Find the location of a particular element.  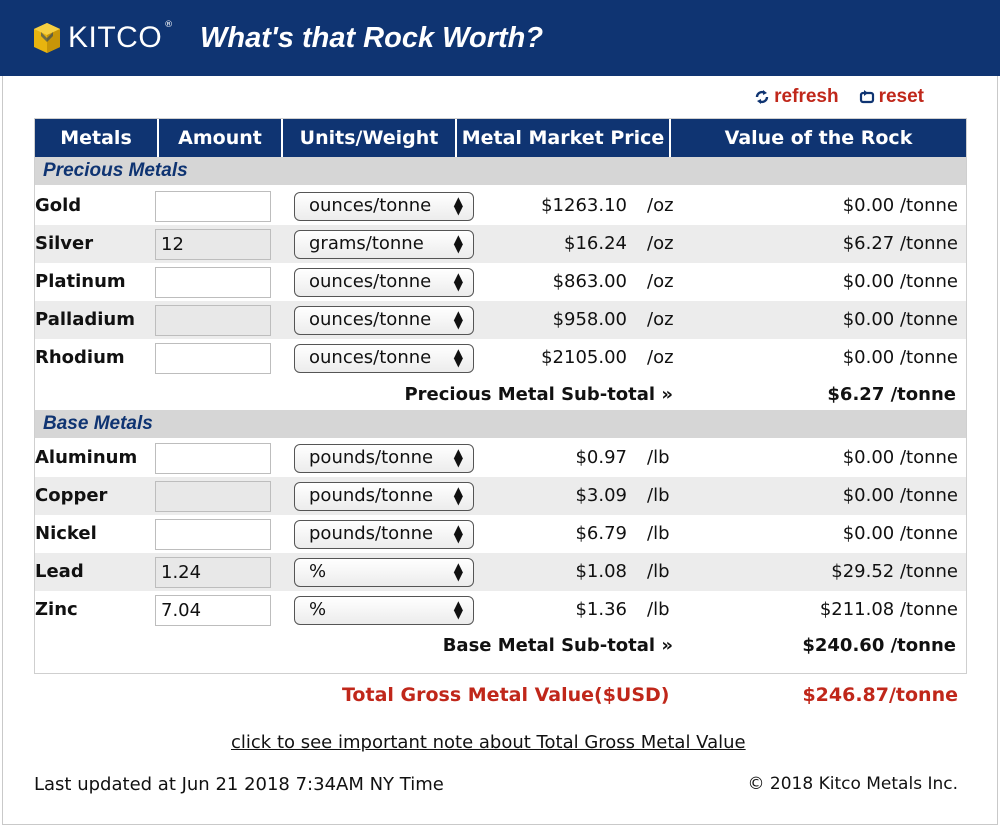

units-select-value: ounces/tonne is located at coordinates (370, 319).